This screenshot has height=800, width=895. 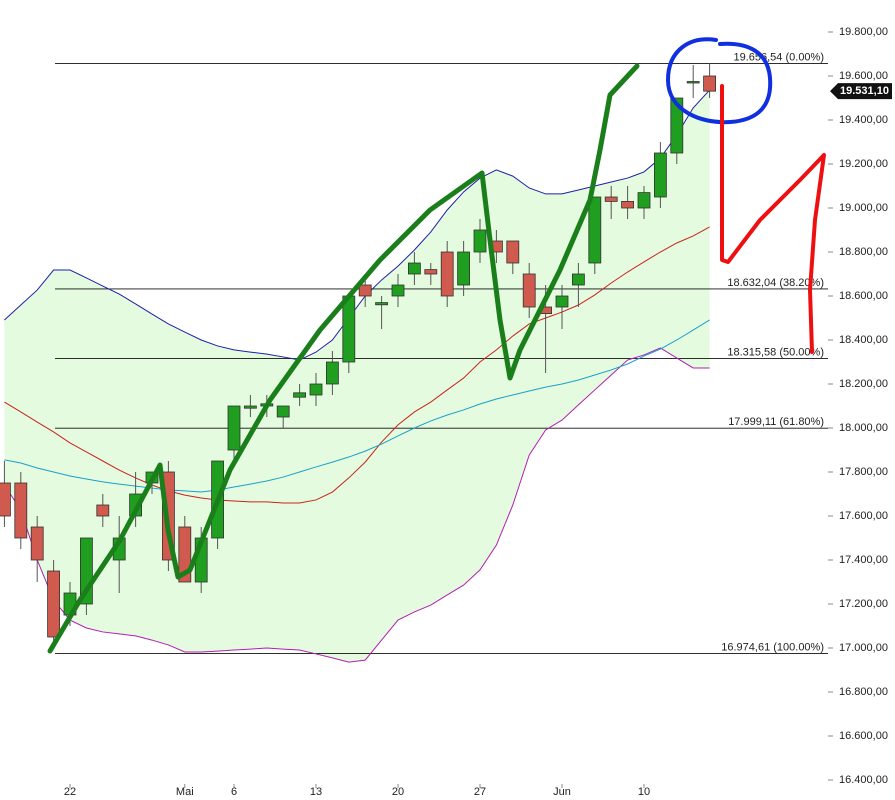 What do you see at coordinates (773, 219) in the screenshot?
I see `red-annotation` at bounding box center [773, 219].